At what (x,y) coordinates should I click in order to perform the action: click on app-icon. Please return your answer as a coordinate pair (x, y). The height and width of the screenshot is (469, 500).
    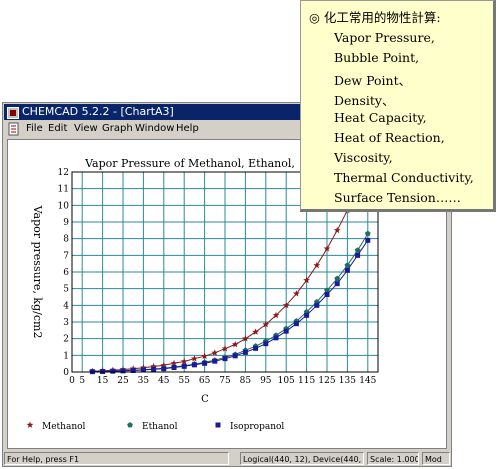
    Looking at the image, I should click on (13, 113).